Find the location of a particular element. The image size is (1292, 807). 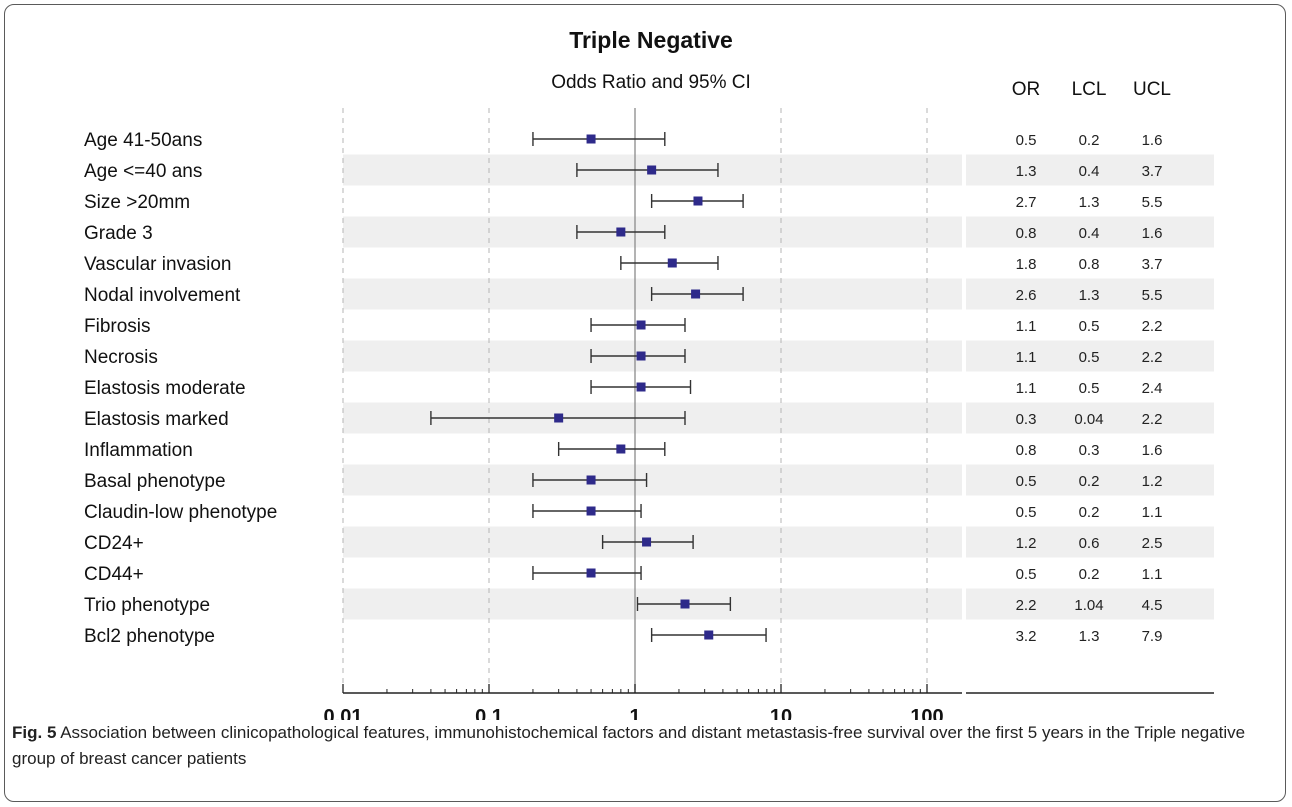

table-or-value: 2.6 is located at coordinates (1026, 295).